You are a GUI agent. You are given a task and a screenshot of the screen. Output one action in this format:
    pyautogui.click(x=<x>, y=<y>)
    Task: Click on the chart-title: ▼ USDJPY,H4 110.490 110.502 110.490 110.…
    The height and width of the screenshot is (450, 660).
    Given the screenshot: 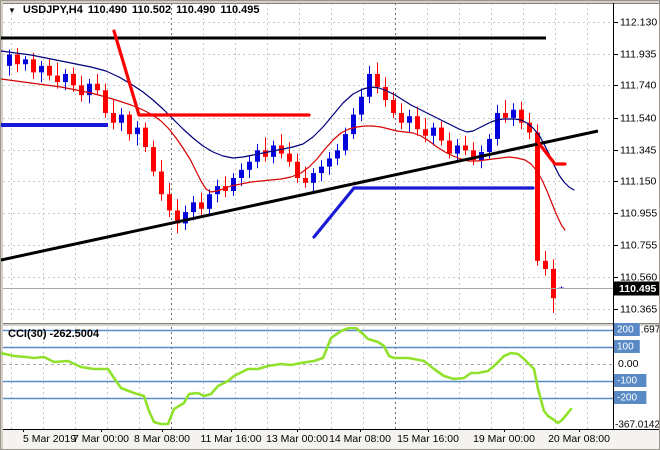 What is the action you would take?
    pyautogui.click(x=133, y=10)
    